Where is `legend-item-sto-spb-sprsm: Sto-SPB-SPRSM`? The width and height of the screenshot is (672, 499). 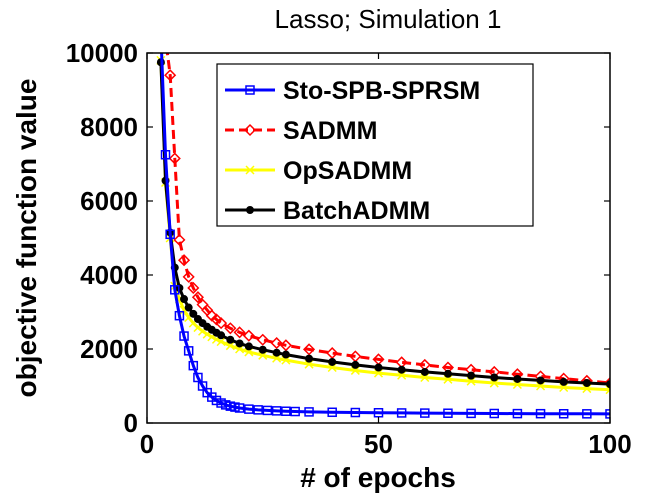 legend-item-sto-spb-sprsm: Sto-SPB-SPRSM is located at coordinates (352, 91).